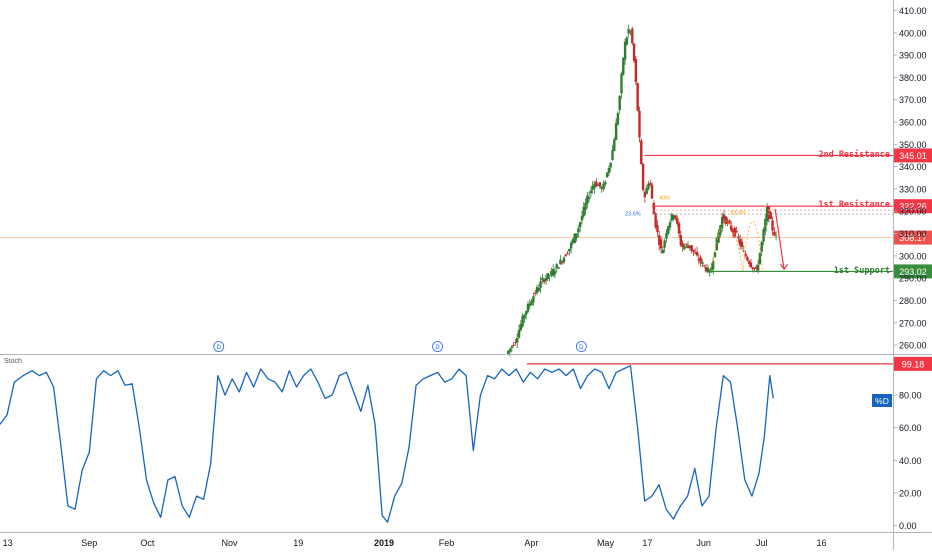 This screenshot has width=932, height=555. I want to click on pct-d-badge: %D, so click(882, 401).